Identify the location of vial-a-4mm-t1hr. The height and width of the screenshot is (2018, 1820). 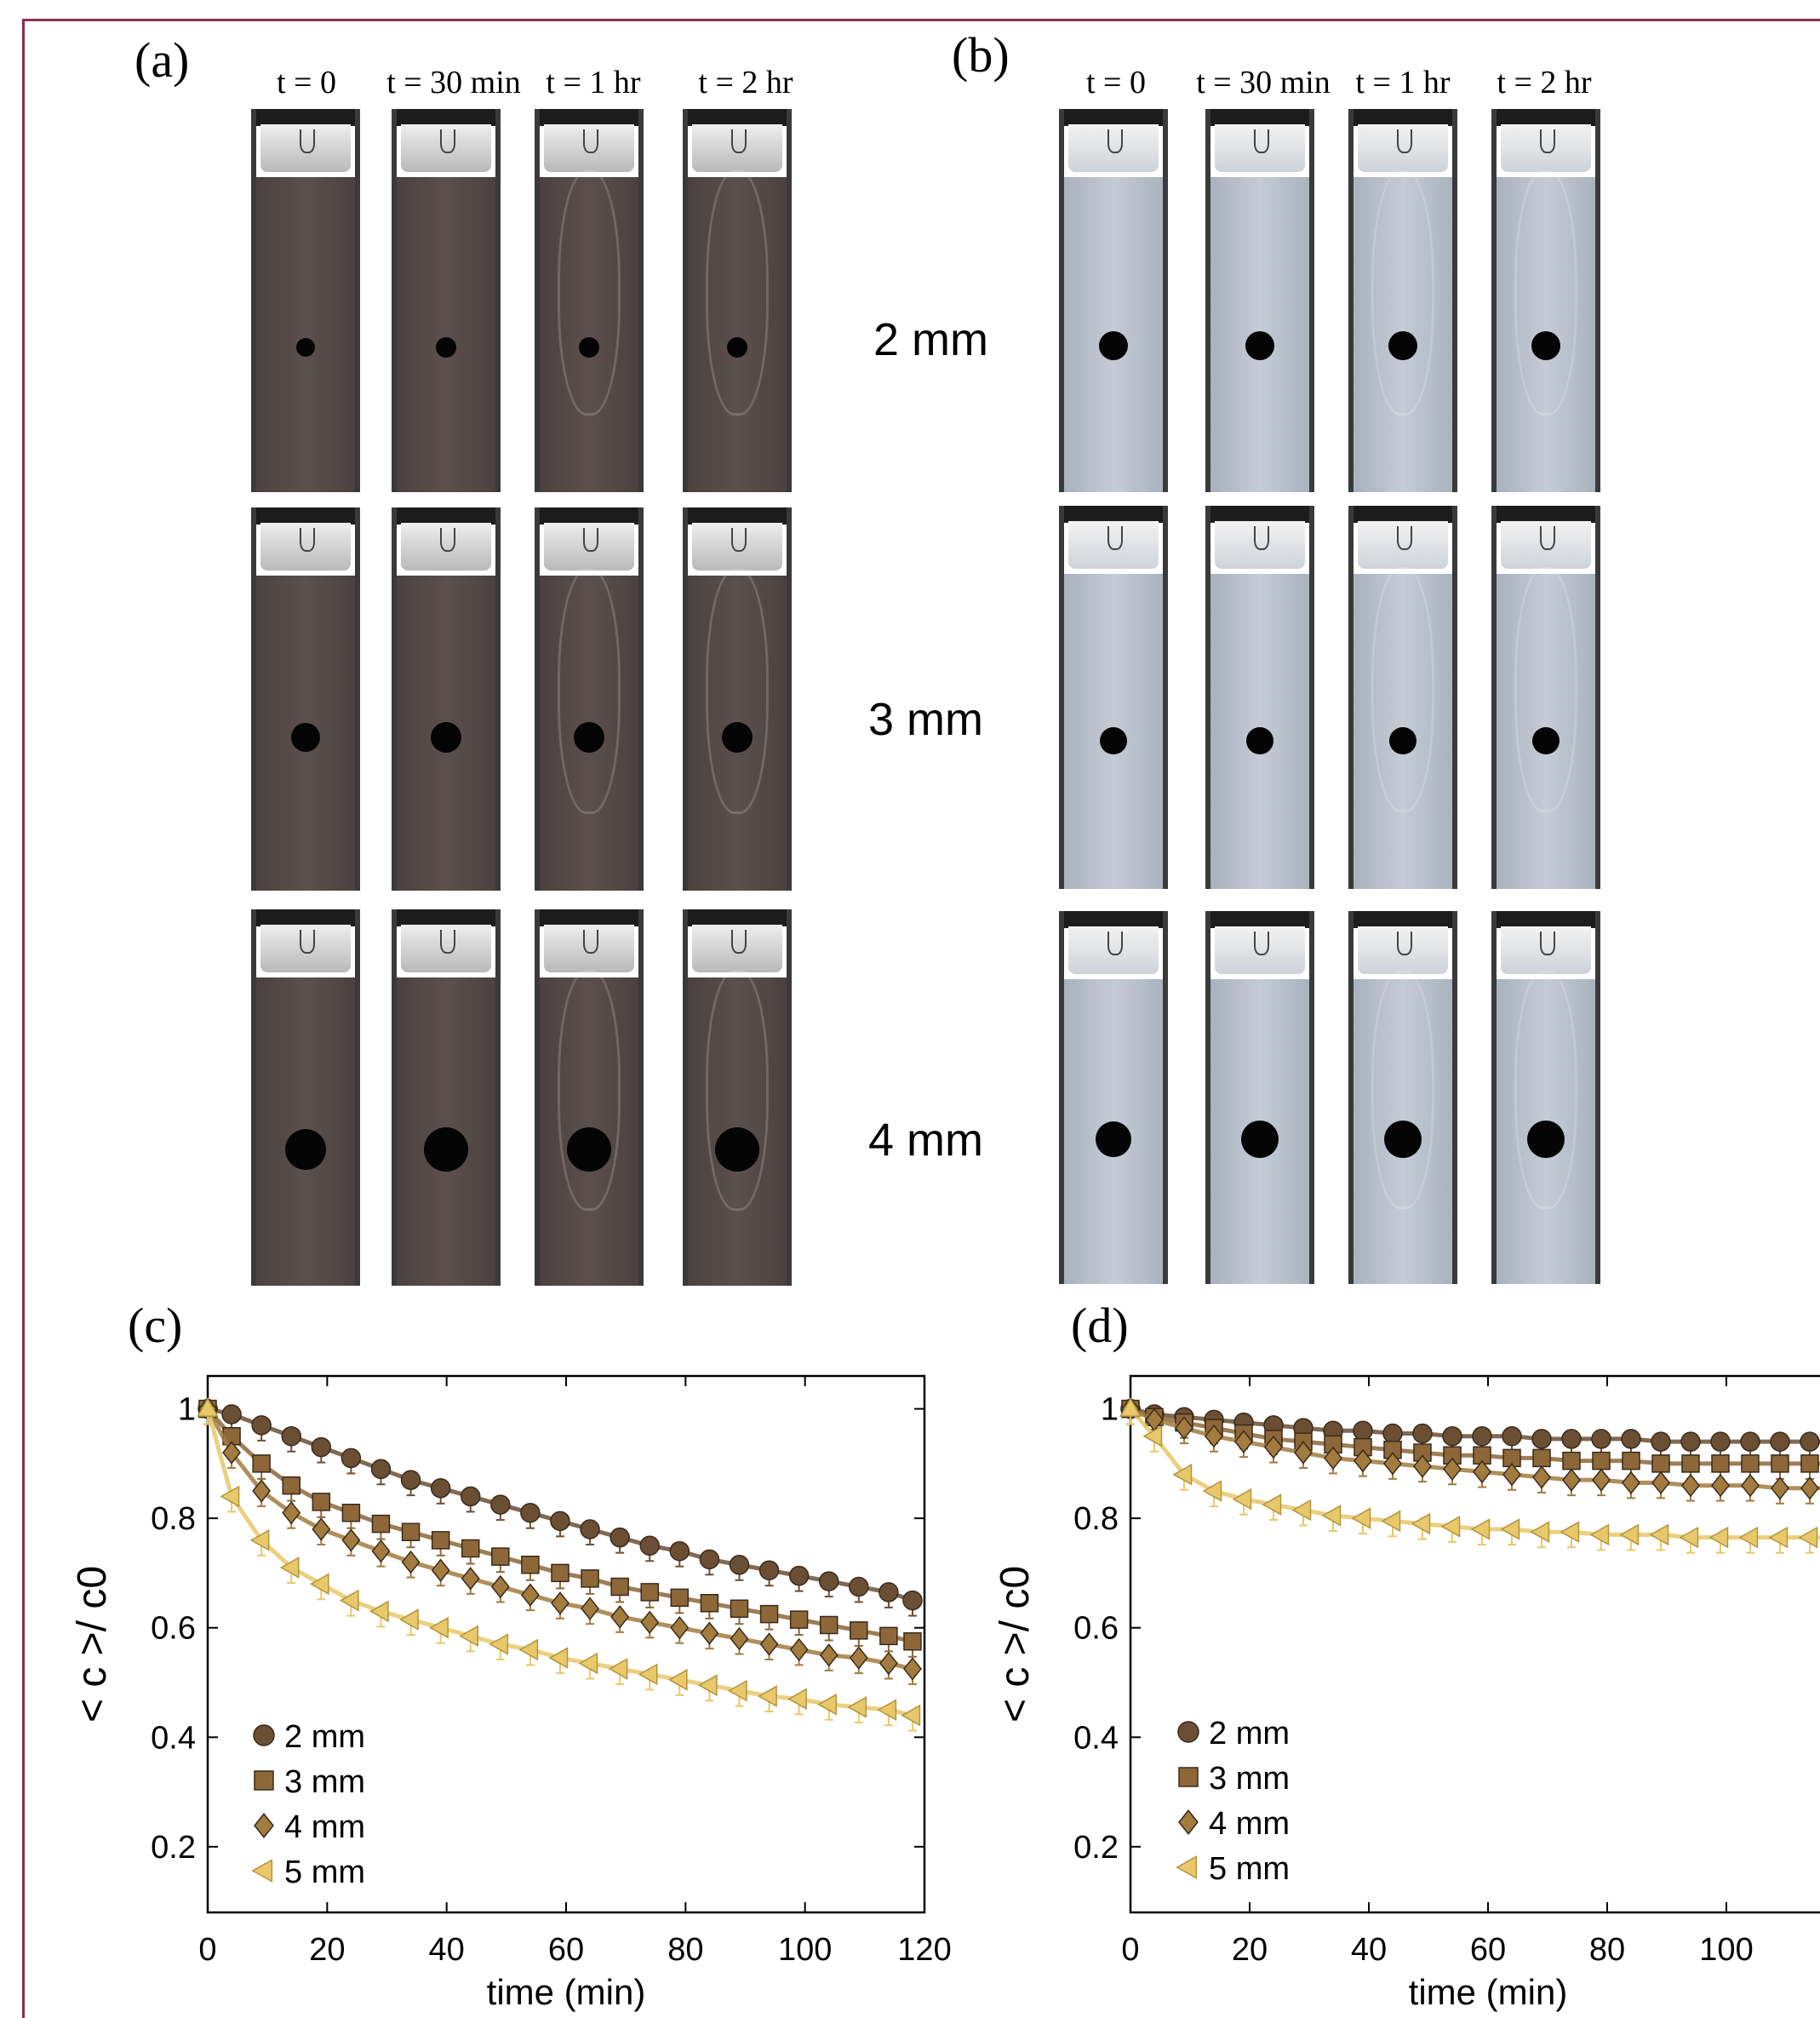
(589, 1097).